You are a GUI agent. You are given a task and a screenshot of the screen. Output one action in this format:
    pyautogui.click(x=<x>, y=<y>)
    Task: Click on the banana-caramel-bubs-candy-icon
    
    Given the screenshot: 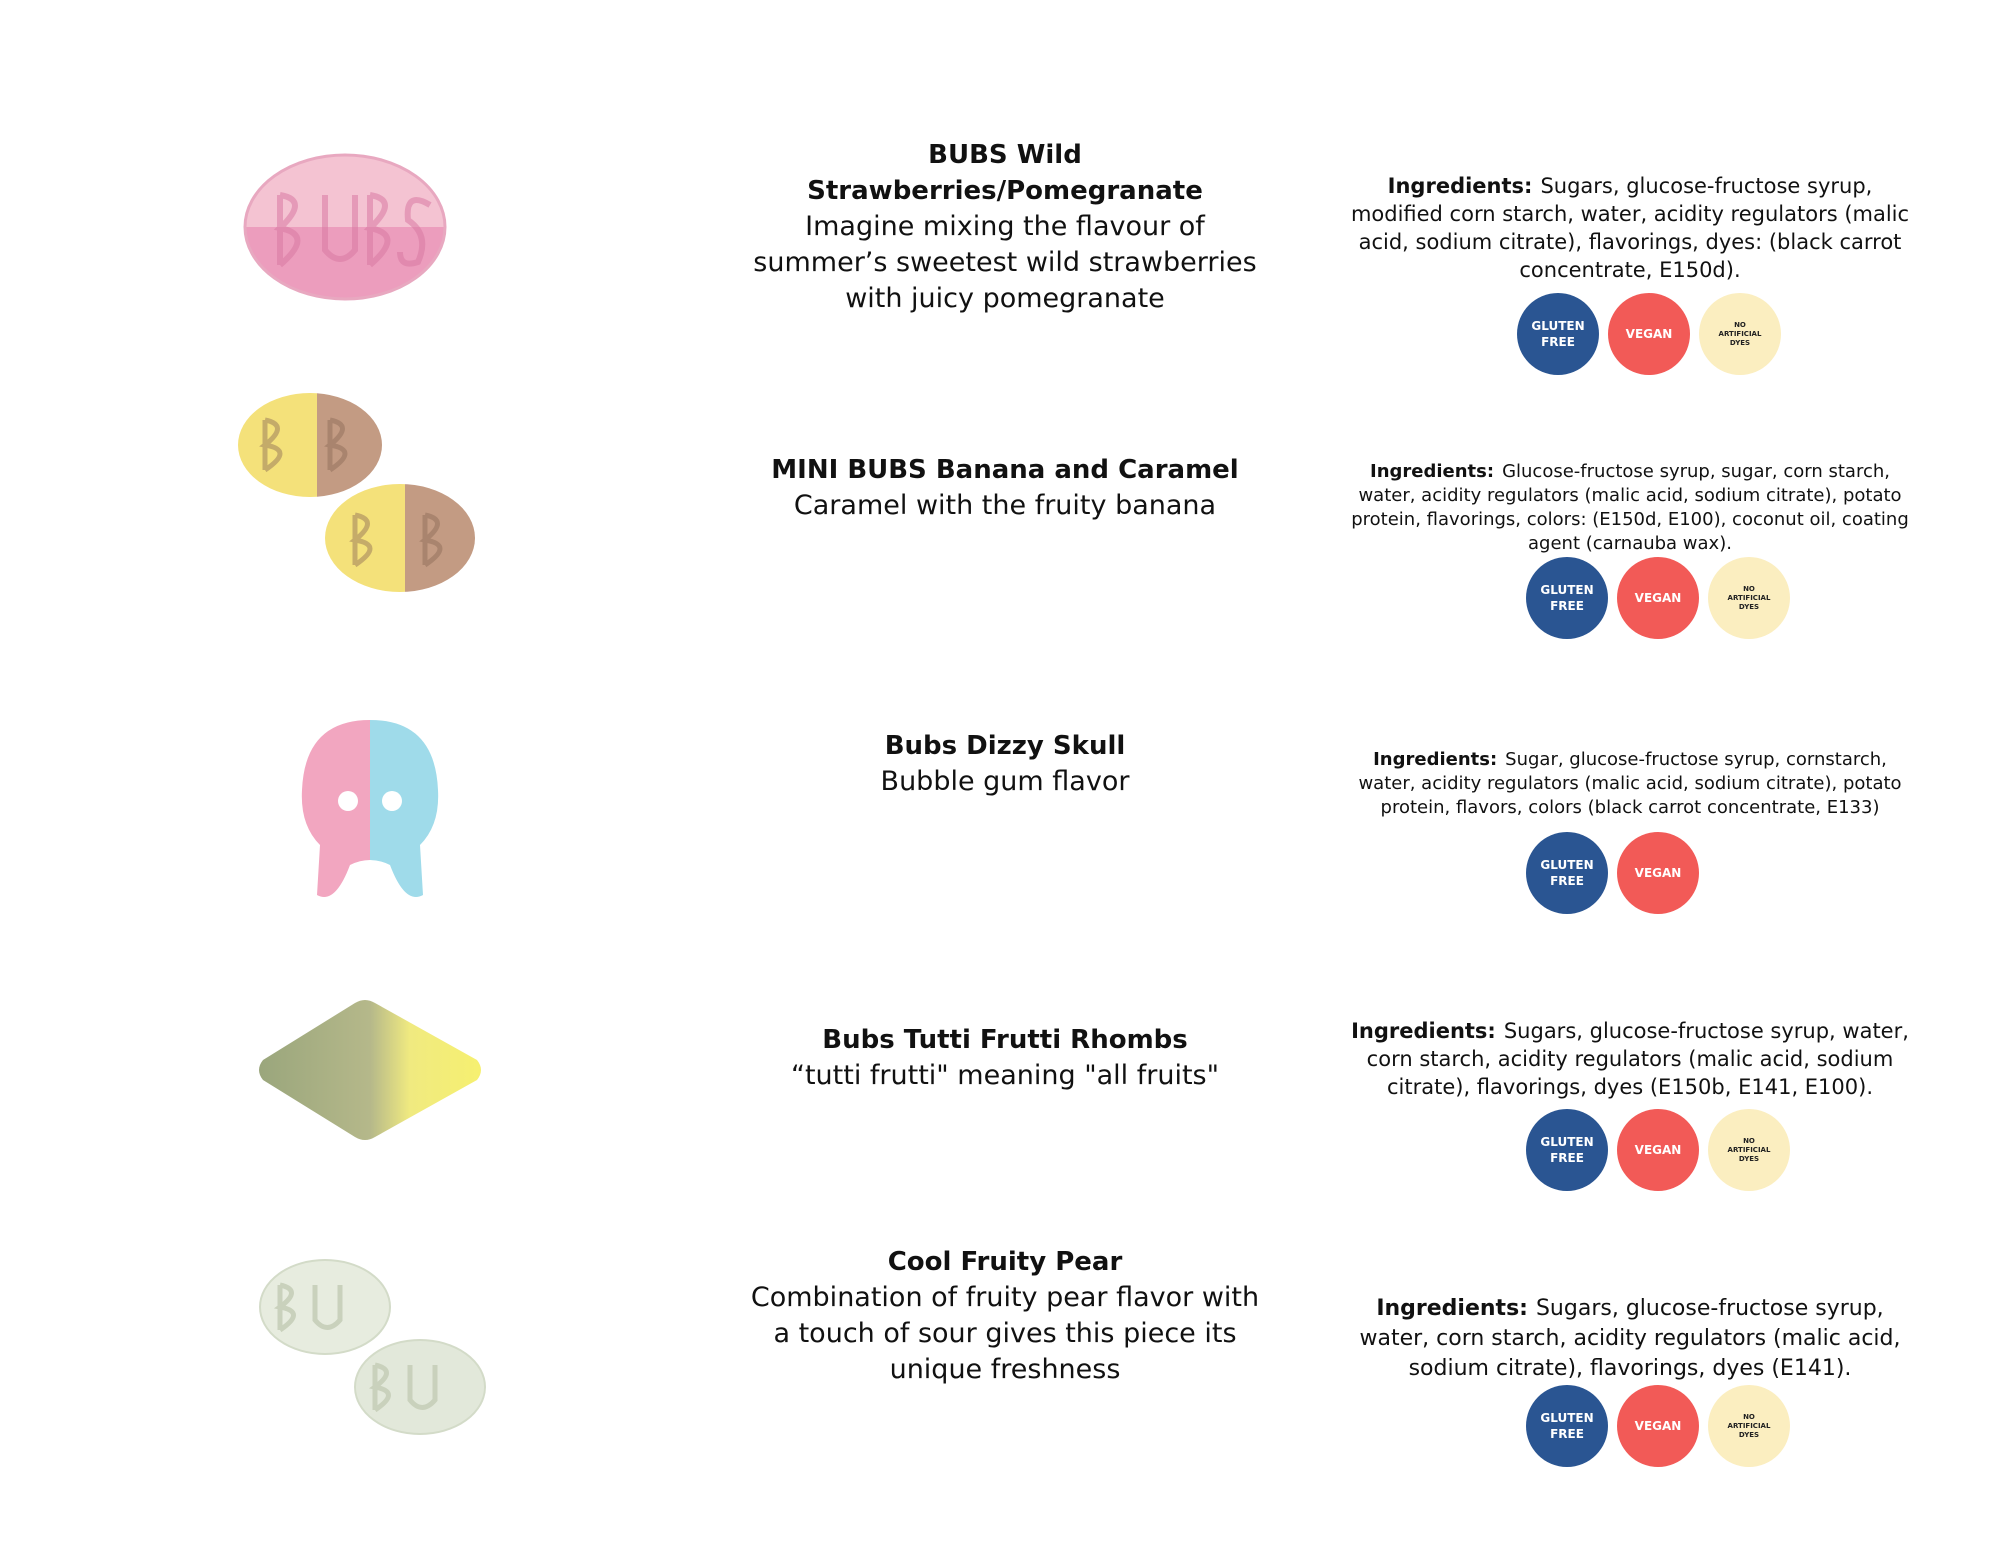 What is the action you would take?
    pyautogui.click(x=365, y=495)
    